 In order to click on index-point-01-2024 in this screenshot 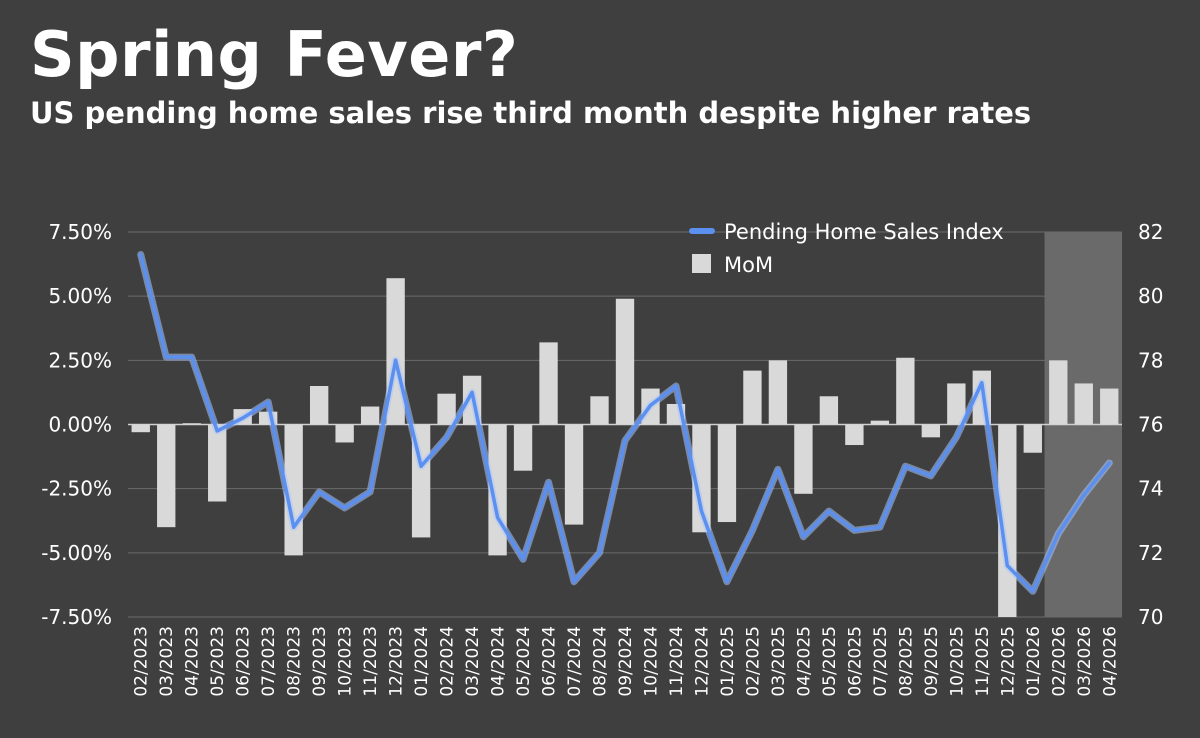, I will do `click(421, 466)`.